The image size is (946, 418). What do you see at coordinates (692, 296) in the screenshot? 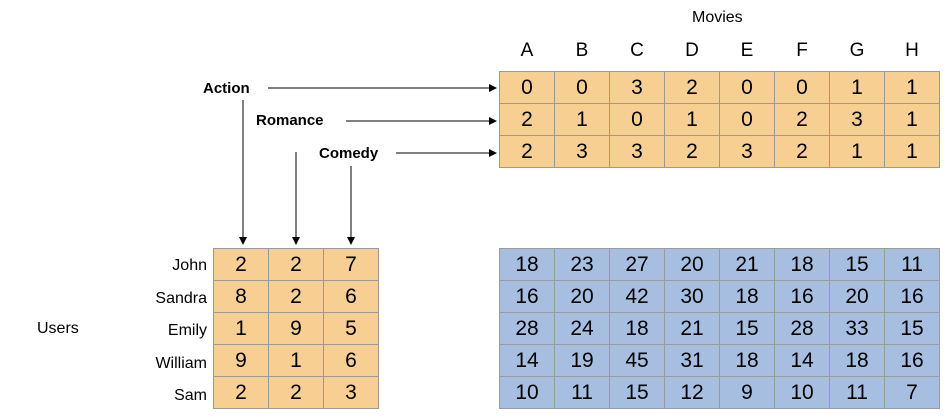
I see `matrix-cell: 30` at bounding box center [692, 296].